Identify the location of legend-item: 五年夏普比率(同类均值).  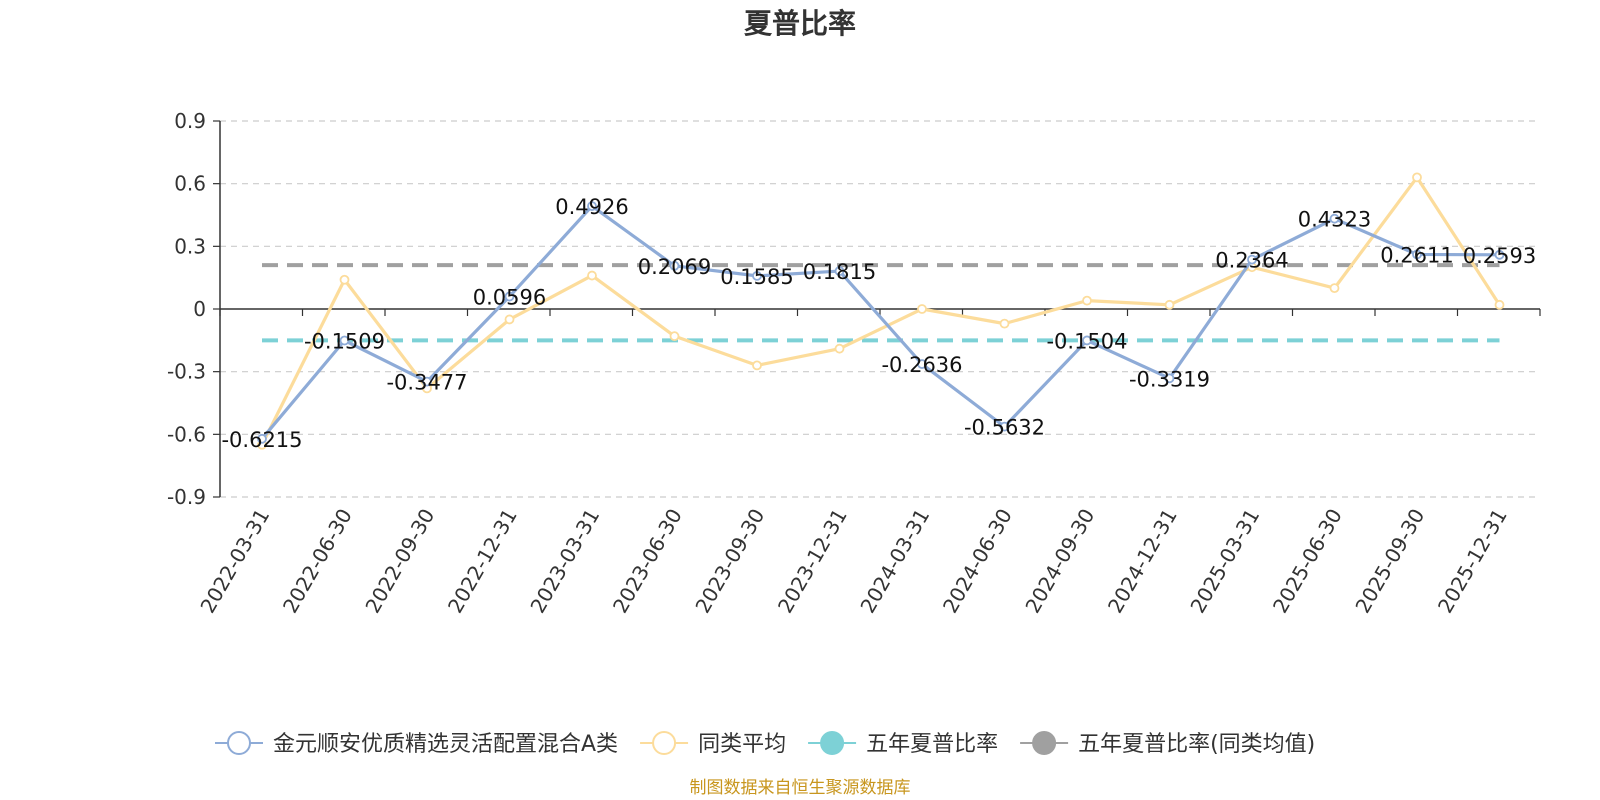
(1167, 744).